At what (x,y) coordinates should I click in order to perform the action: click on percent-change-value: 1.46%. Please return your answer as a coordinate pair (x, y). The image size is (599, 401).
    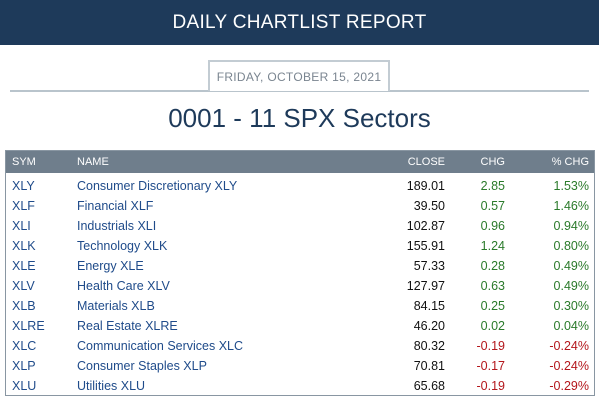
    Looking at the image, I should click on (571, 206).